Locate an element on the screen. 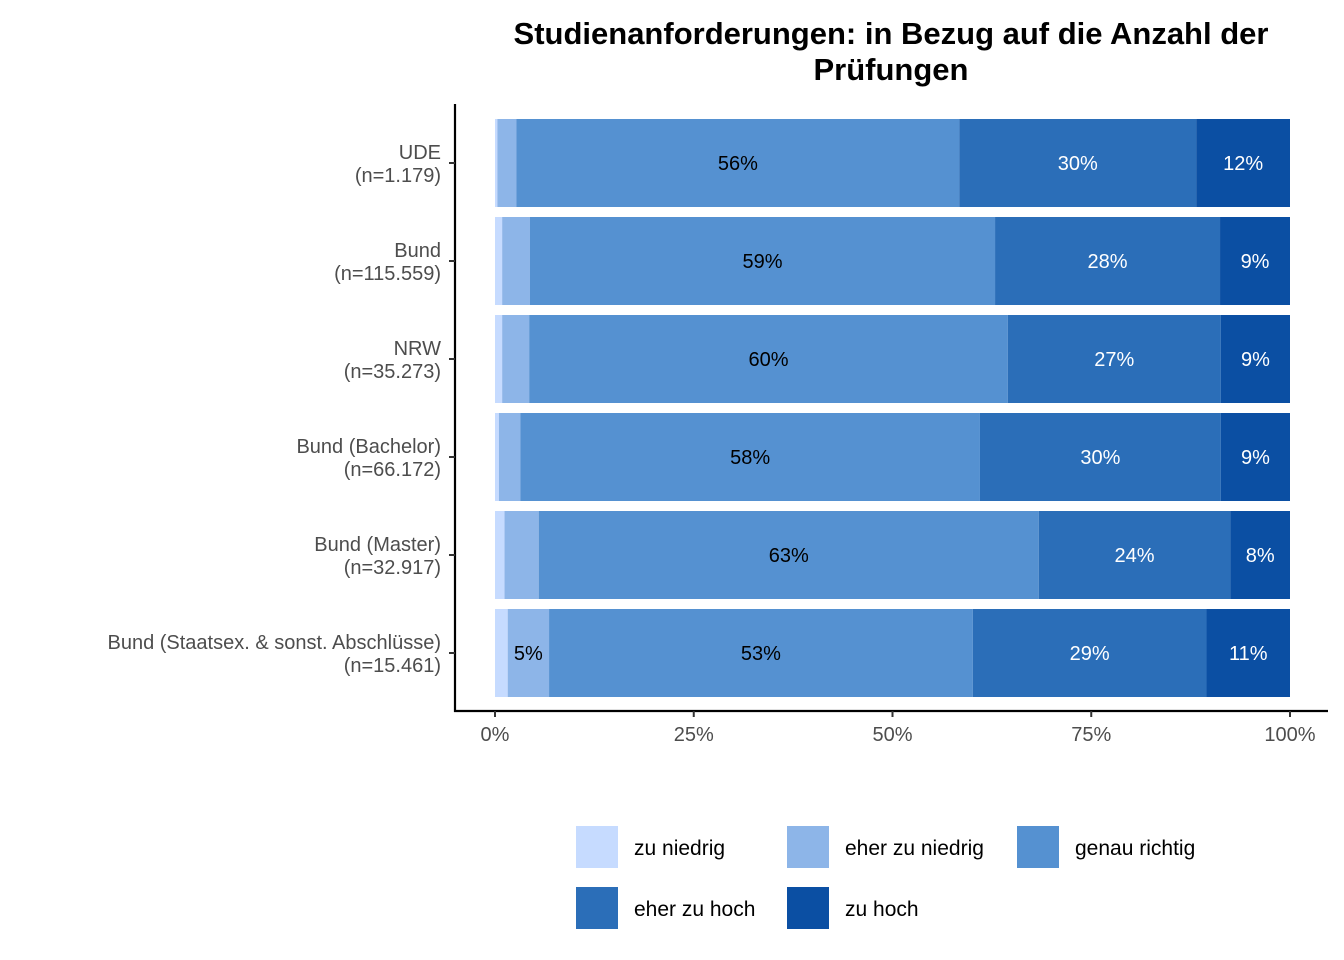 This screenshot has width=1344, height=960. data-label: 56% is located at coordinates (738, 164).